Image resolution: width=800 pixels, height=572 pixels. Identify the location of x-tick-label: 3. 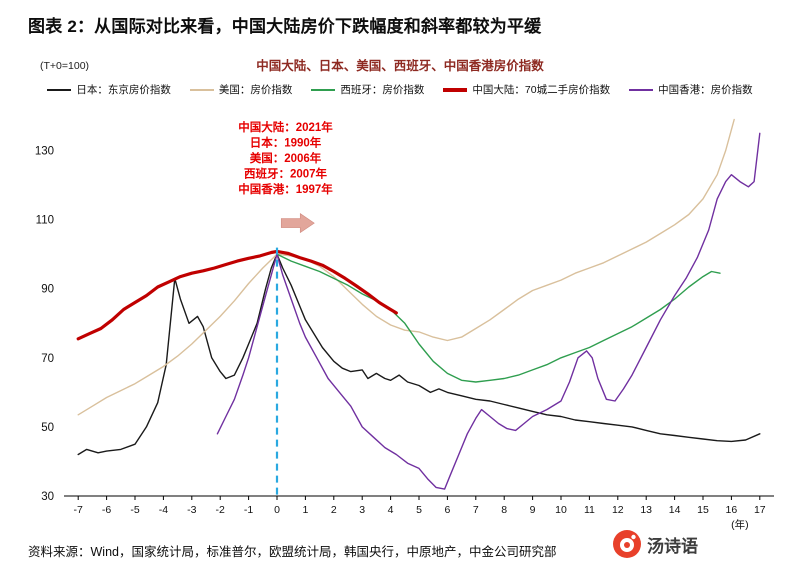
(362, 510).